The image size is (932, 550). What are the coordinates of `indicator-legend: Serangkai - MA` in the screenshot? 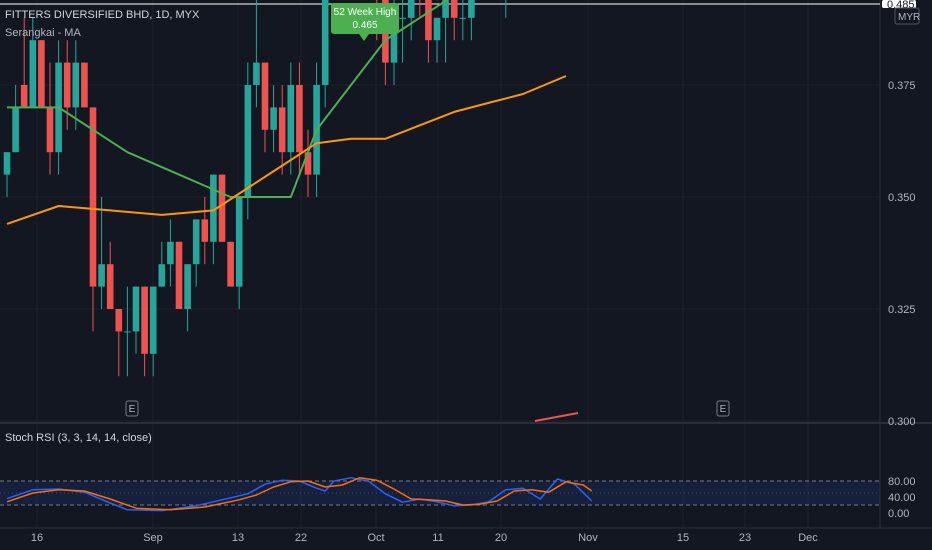 It's located at (43, 33).